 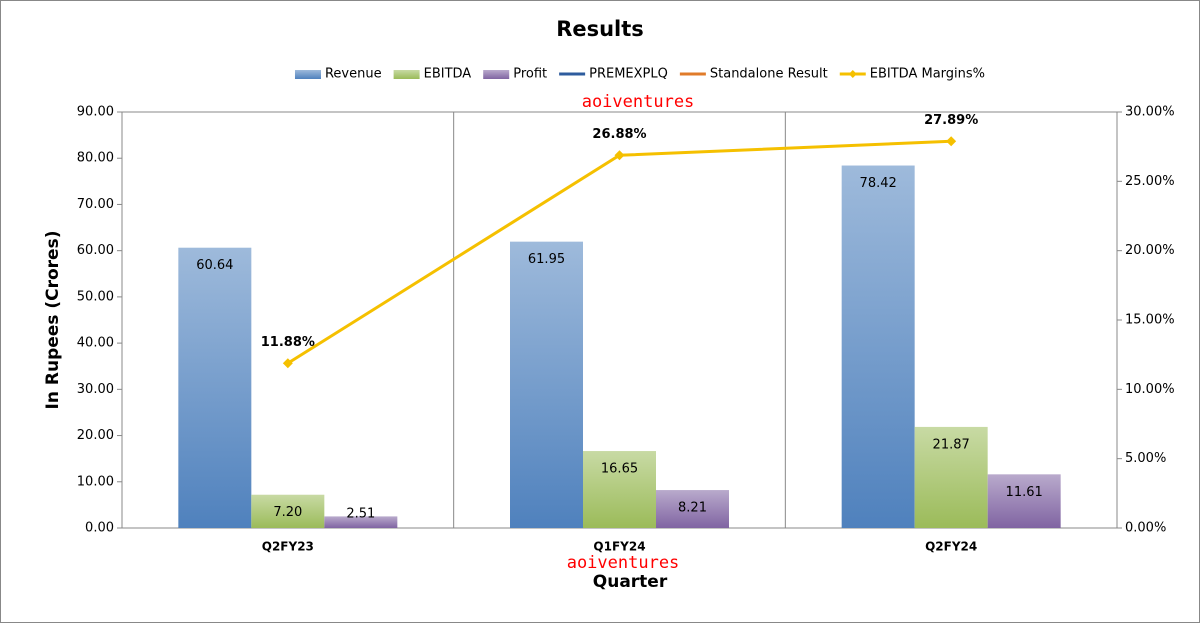 What do you see at coordinates (1150, 320) in the screenshot?
I see `y2-tick-label: 15.00%` at bounding box center [1150, 320].